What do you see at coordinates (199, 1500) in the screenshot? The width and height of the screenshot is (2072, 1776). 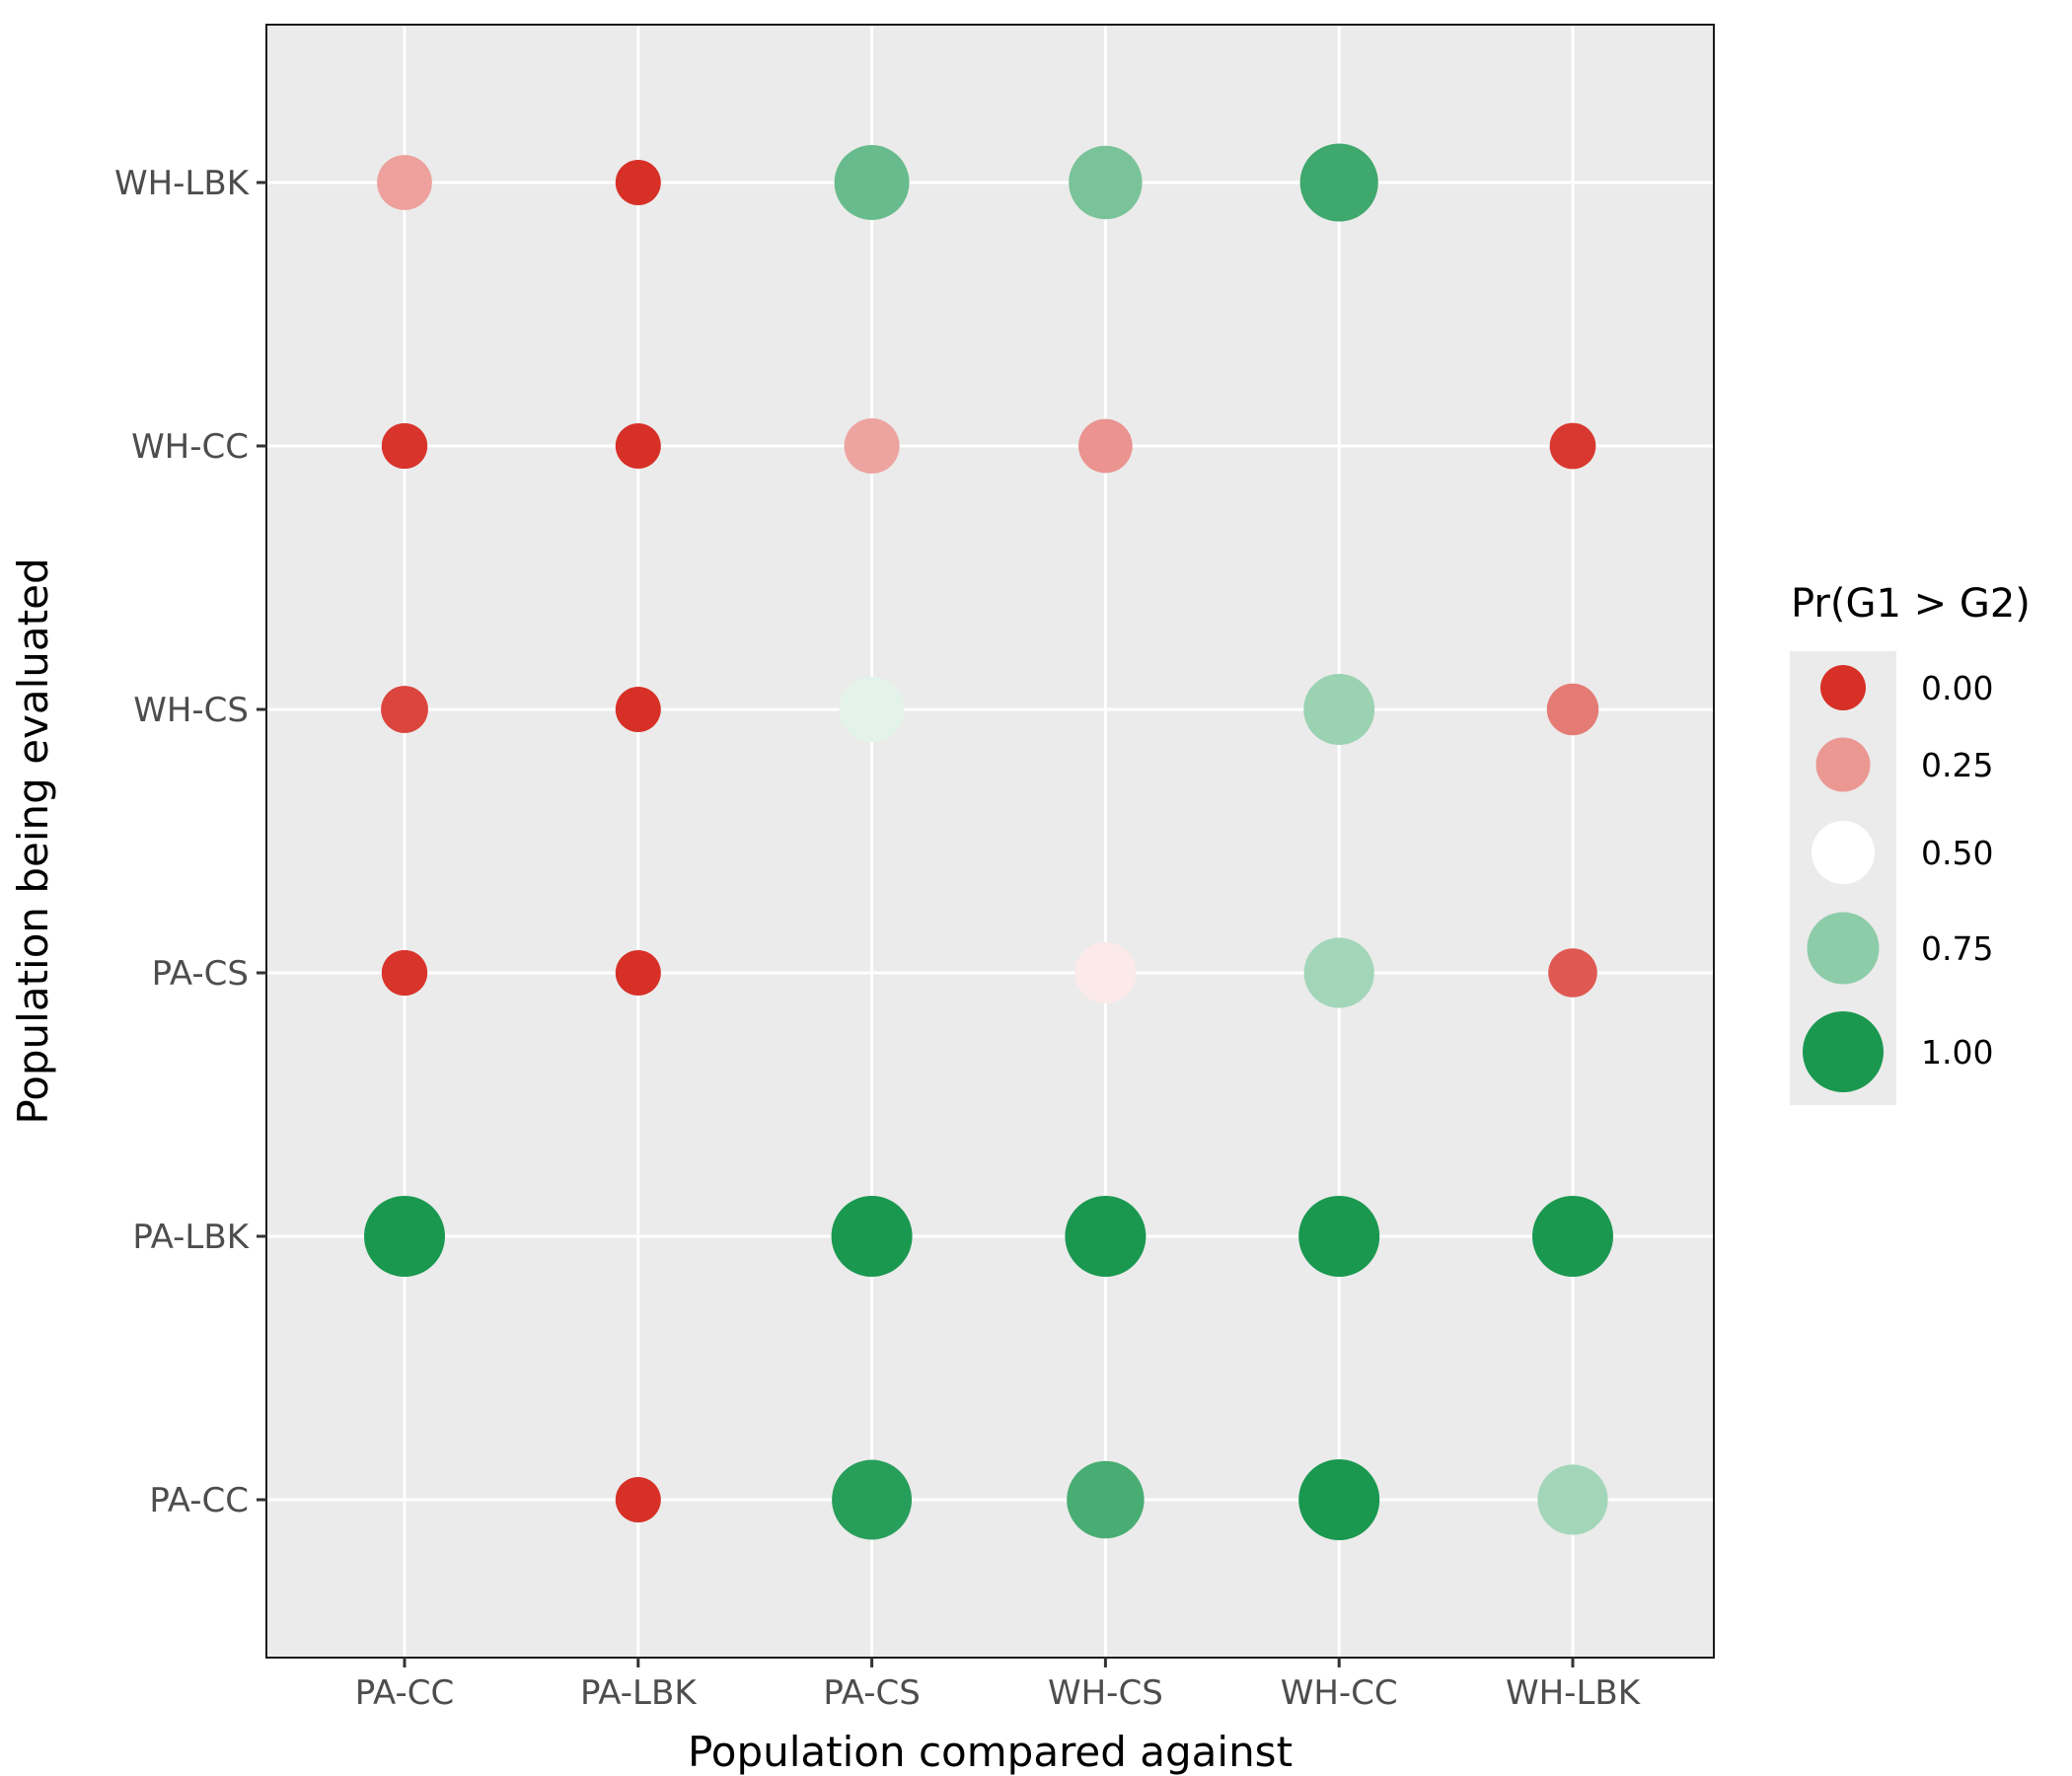 I see `y-tick-label: PA-CC` at bounding box center [199, 1500].